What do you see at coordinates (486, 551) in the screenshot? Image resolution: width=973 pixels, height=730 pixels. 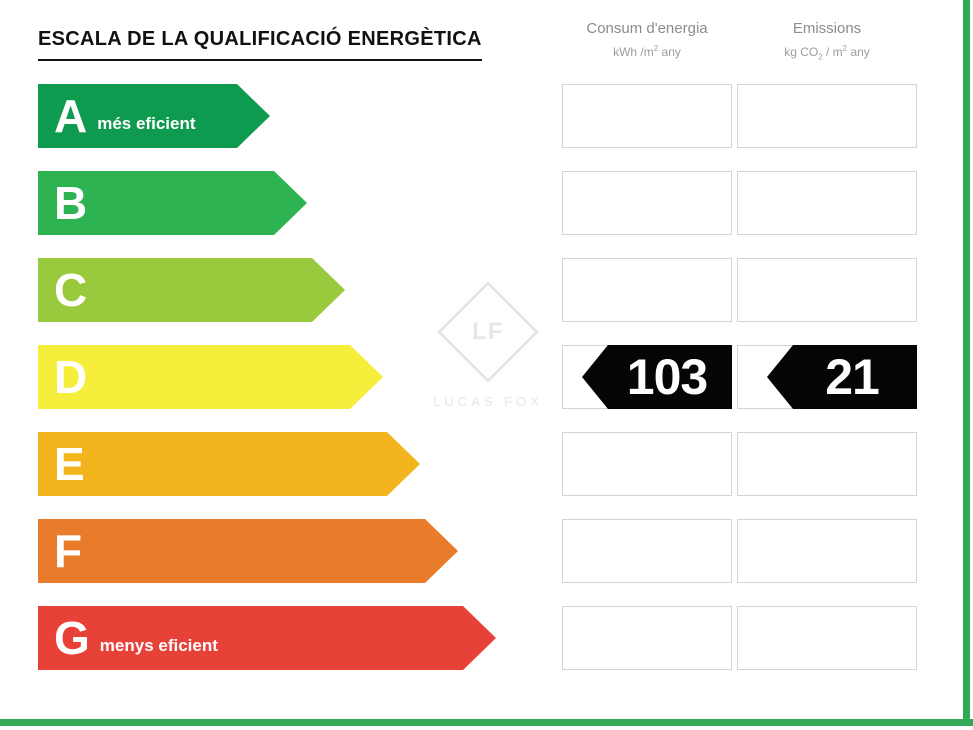 I see `rating-row-f: F` at bounding box center [486, 551].